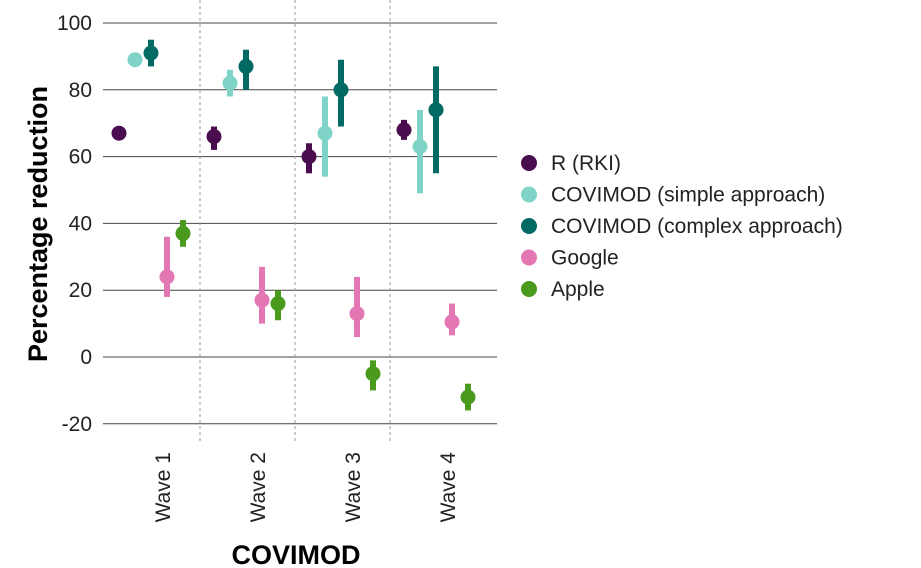  What do you see at coordinates (697, 226) in the screenshot?
I see `legend-label: COVIMOD (complex approach)` at bounding box center [697, 226].